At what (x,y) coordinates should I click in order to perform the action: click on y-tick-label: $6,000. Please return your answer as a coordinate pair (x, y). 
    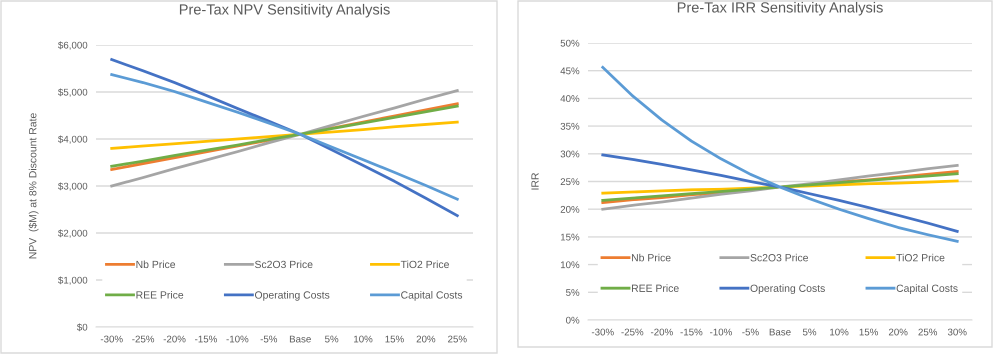
    Looking at the image, I should click on (73, 45).